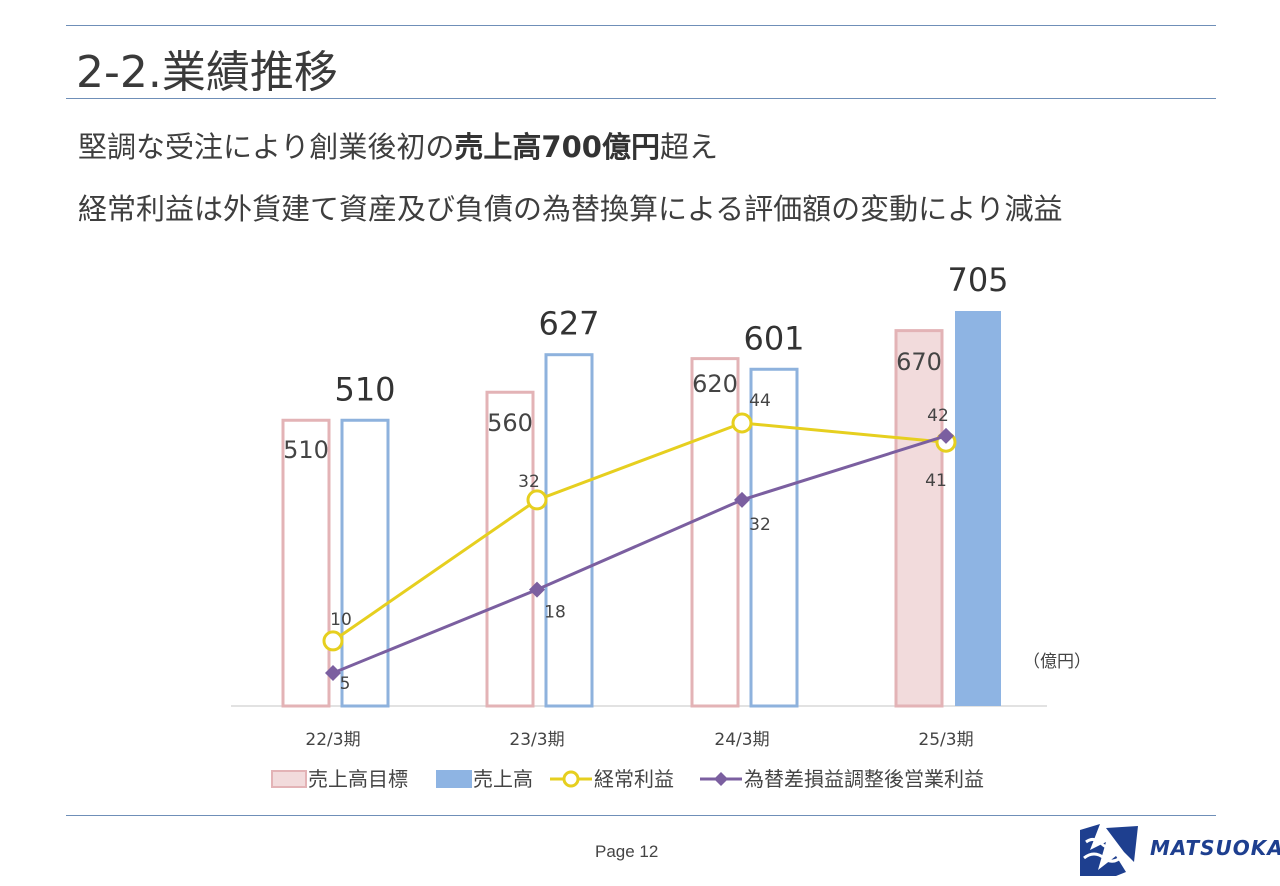 The width and height of the screenshot is (1280, 886). I want to click on logo-wordmark: MATSUOKA, so click(1215, 848).